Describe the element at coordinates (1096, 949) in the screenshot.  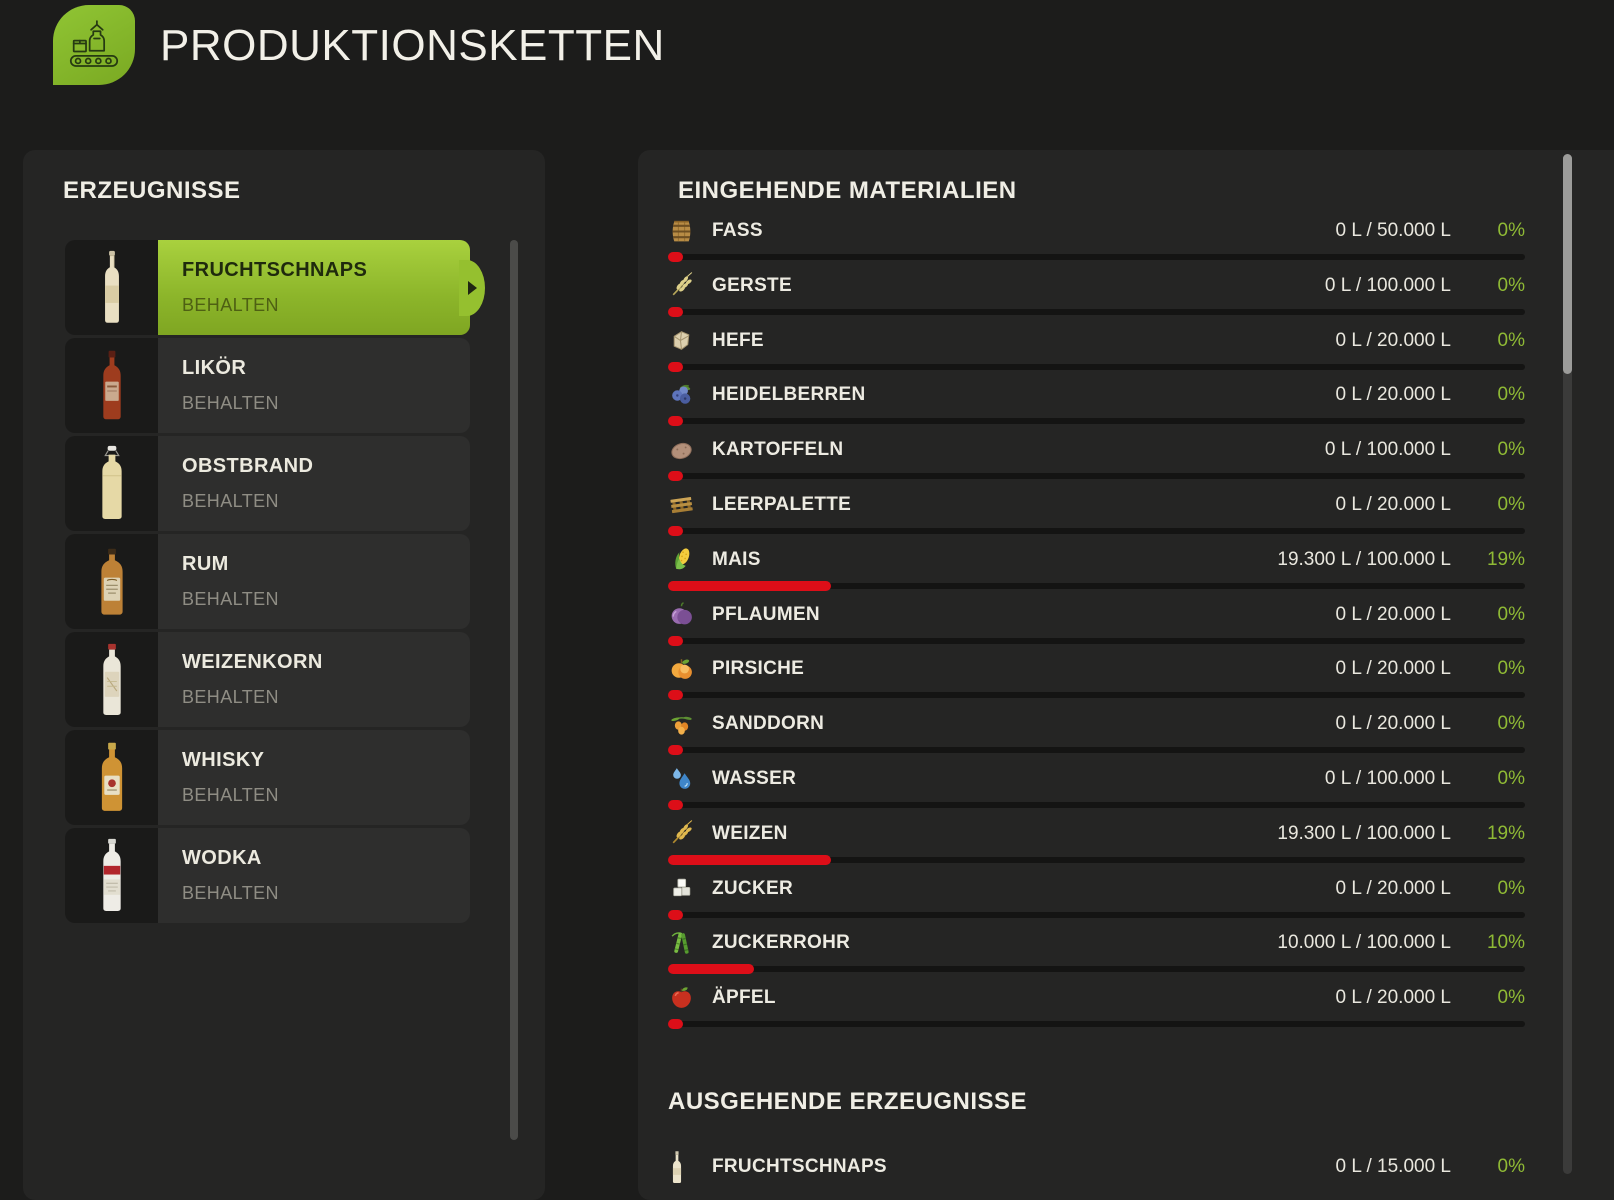
I see `material-row: ZUCKERROHR 10.000 L / 100.000 L 10%` at that location.